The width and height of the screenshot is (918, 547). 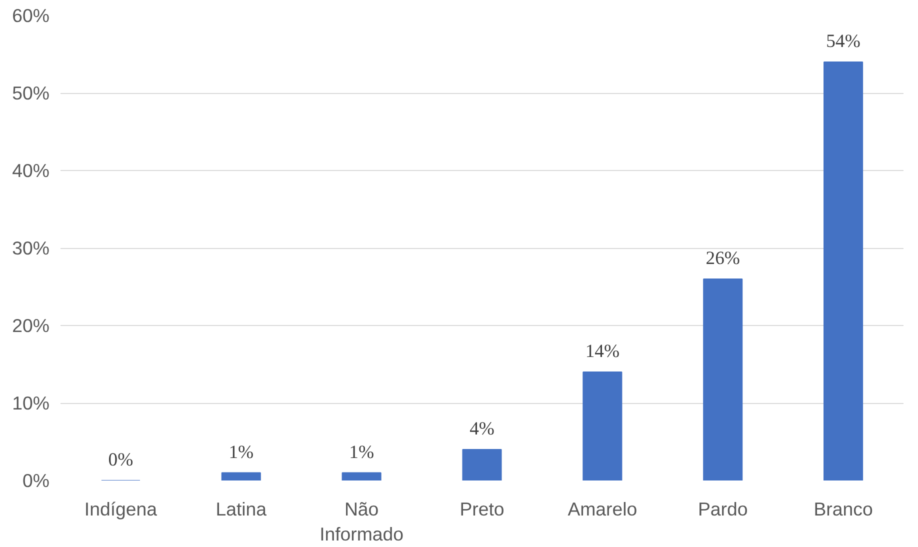 I want to click on y-tick-label: 30%, so click(x=31, y=248).